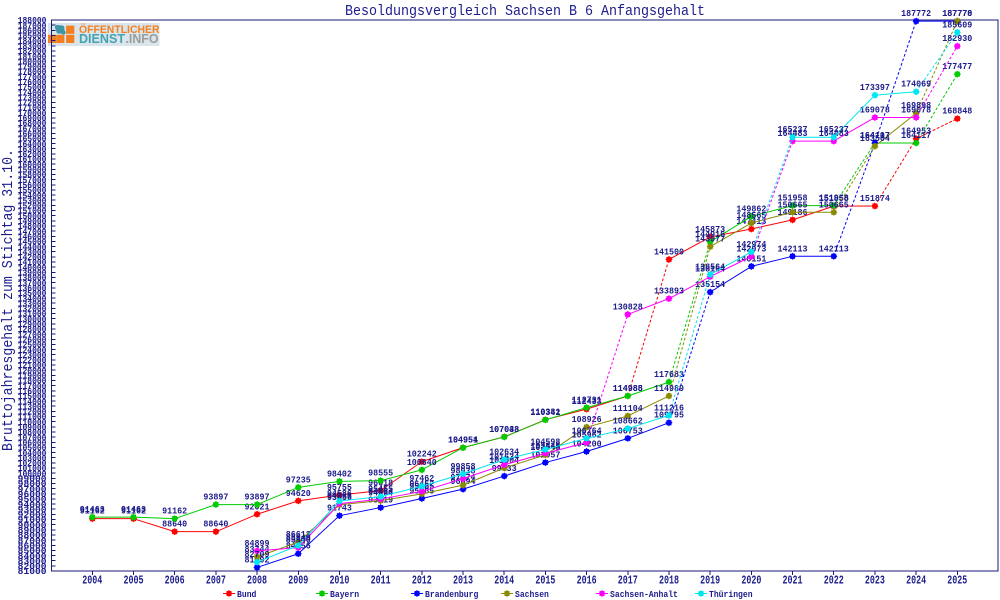 This screenshot has height=600, width=1000. What do you see at coordinates (32, 298) in the screenshot?
I see `svg-text: 134000` at bounding box center [32, 298].